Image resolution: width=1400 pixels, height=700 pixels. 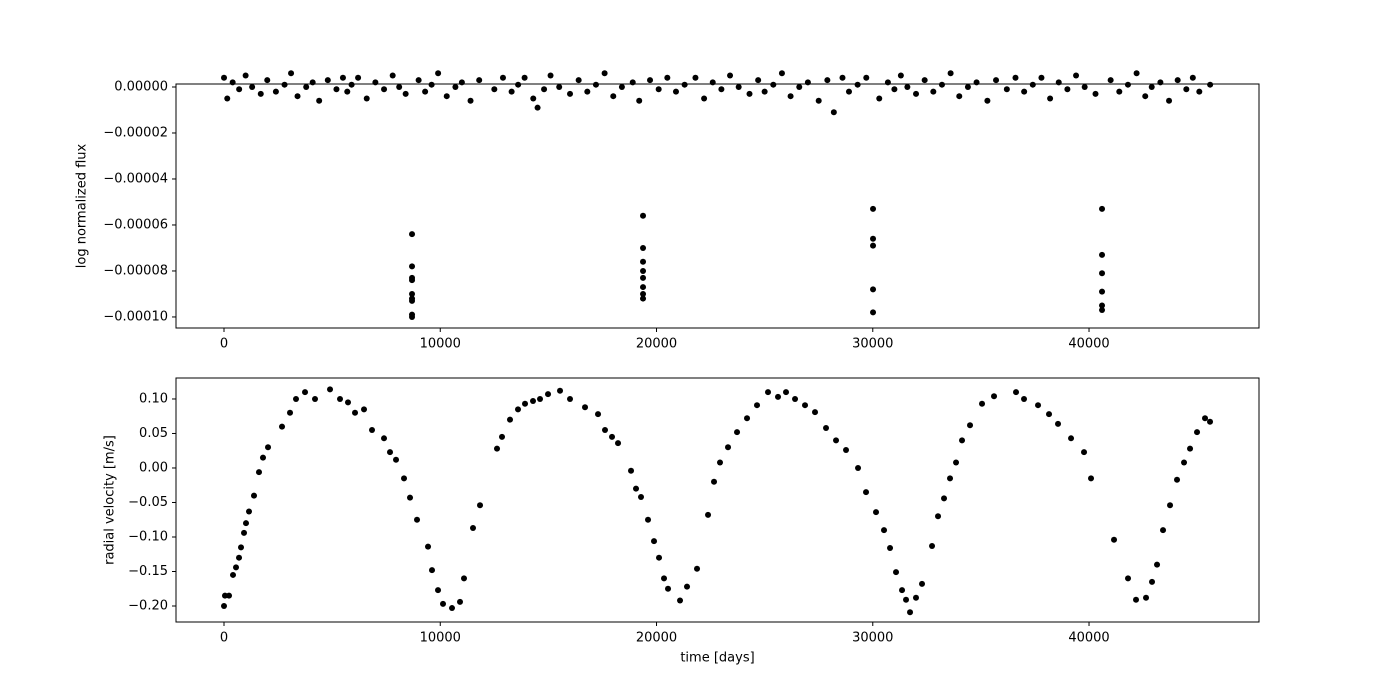 What do you see at coordinates (148, 605) in the screenshot?
I see `y-tick-label: −0.20` at bounding box center [148, 605].